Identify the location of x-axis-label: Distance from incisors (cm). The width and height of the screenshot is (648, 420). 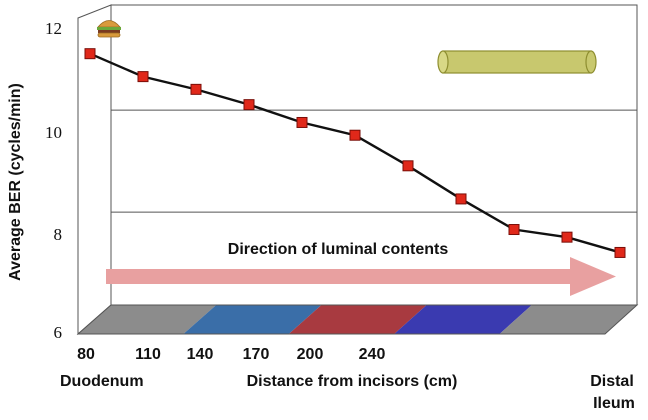
(352, 381).